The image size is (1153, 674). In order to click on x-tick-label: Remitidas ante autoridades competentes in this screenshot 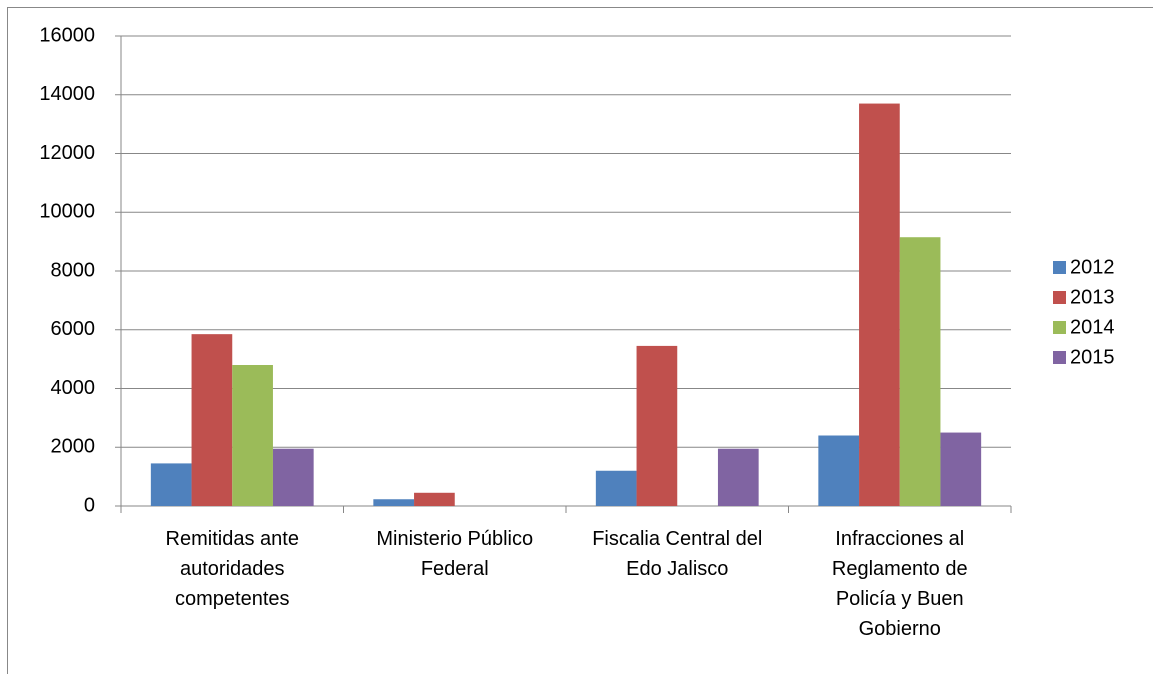, I will do `click(232, 569)`.